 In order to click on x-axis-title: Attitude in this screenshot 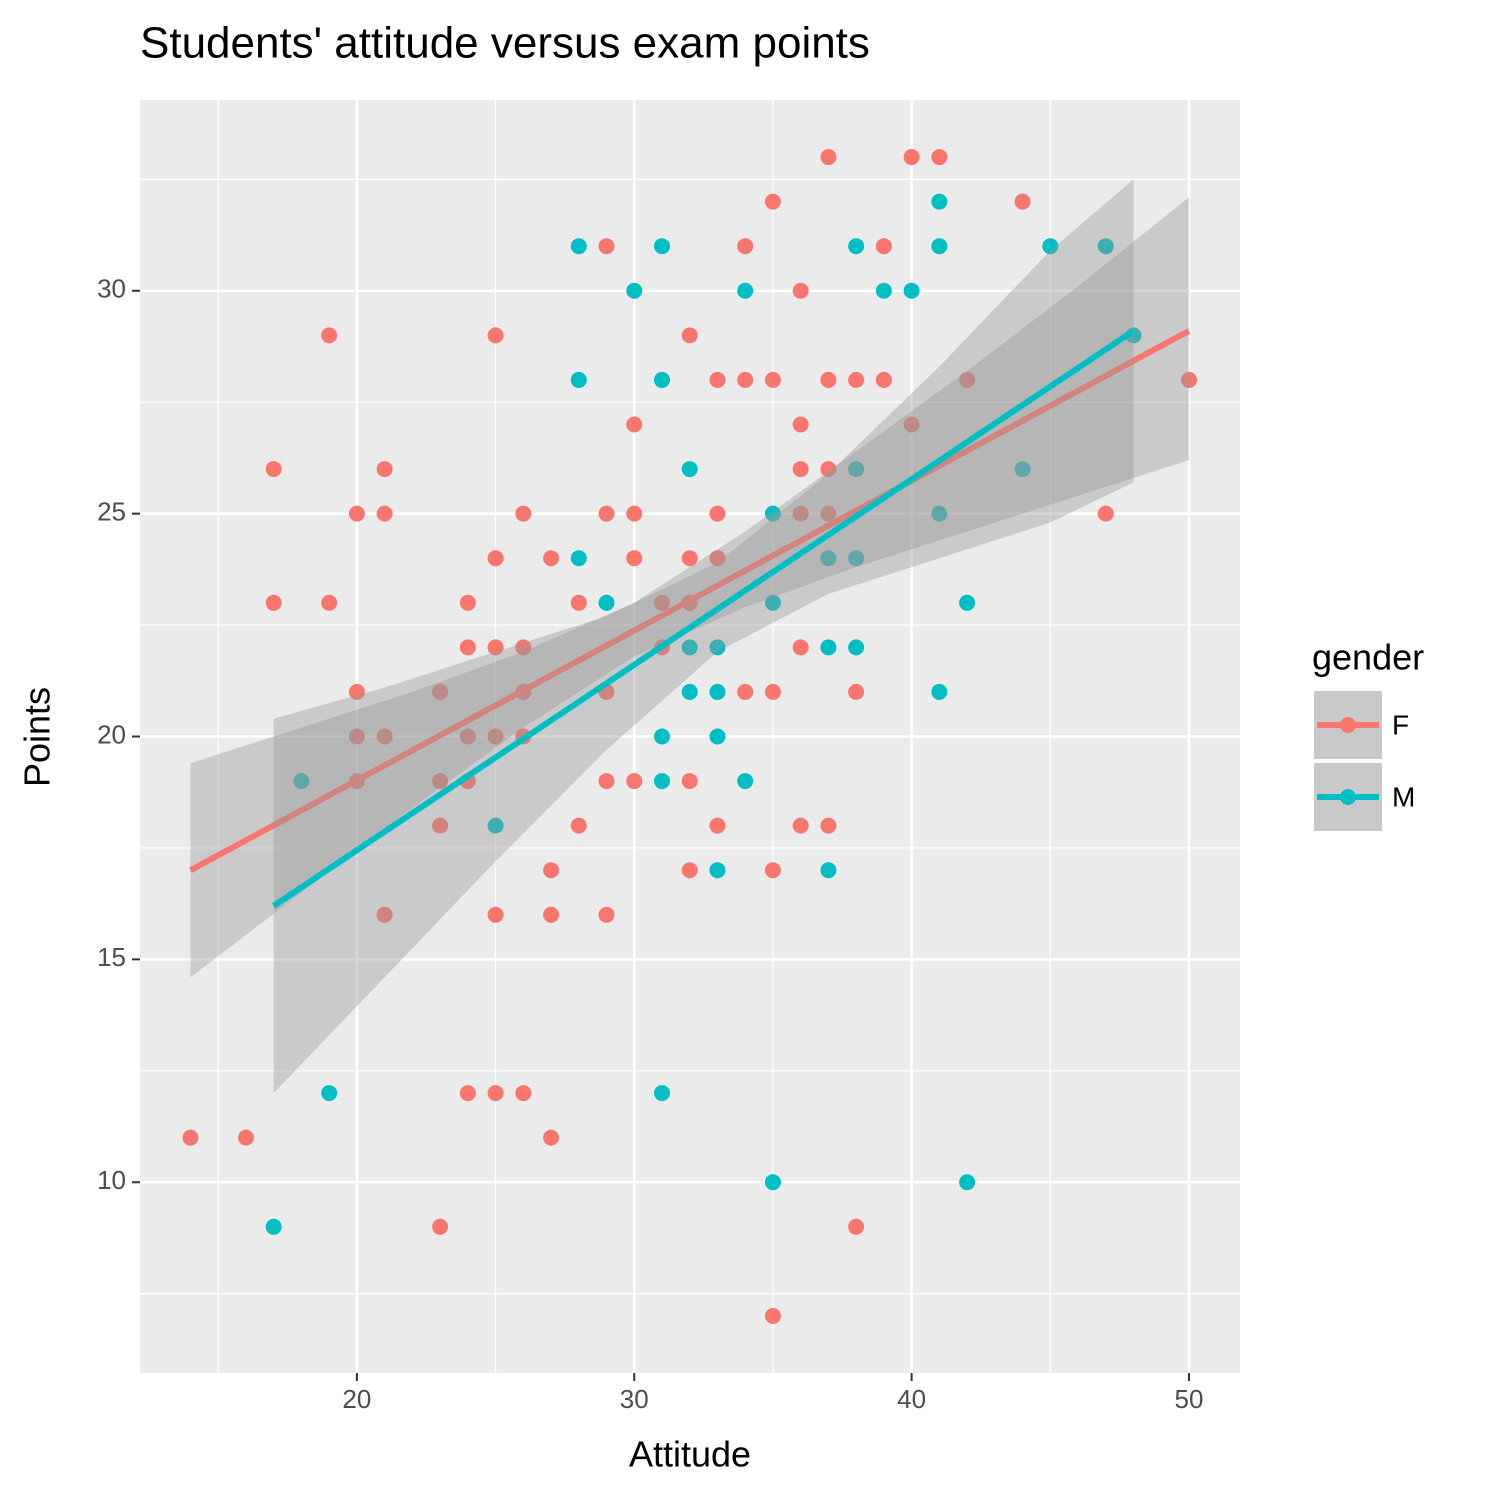, I will do `click(690, 1454)`.